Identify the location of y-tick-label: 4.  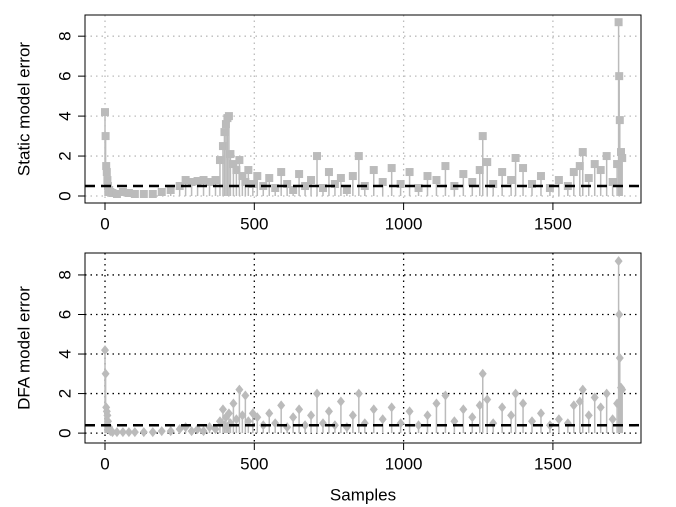
(64, 353).